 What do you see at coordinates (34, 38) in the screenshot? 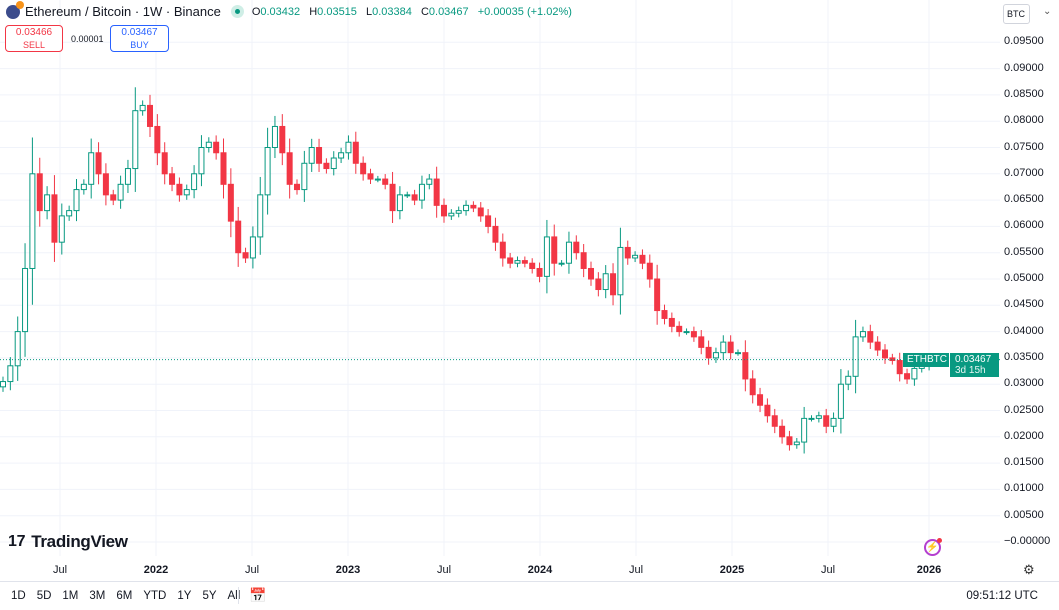
I see `sell-button: 0.03466 SELL` at bounding box center [34, 38].